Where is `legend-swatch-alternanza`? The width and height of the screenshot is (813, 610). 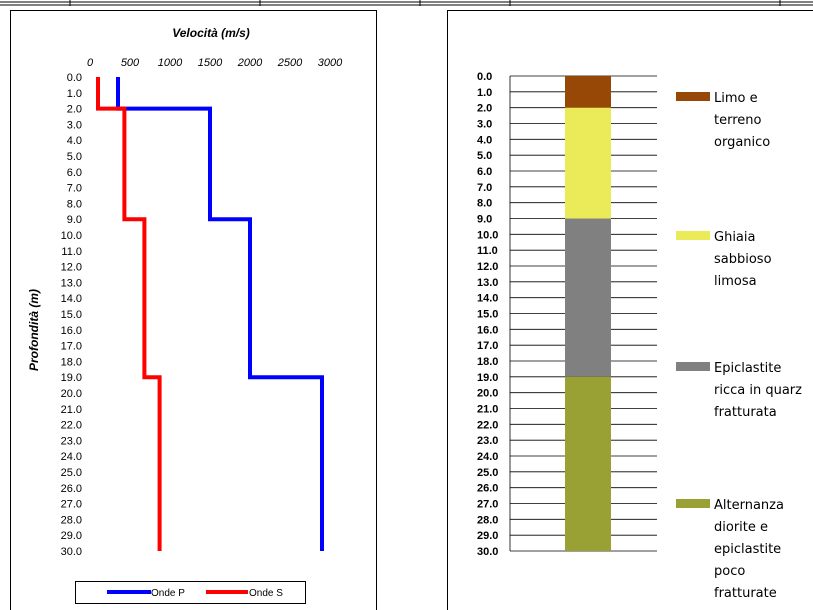
legend-swatch-alternanza is located at coordinates (693, 503).